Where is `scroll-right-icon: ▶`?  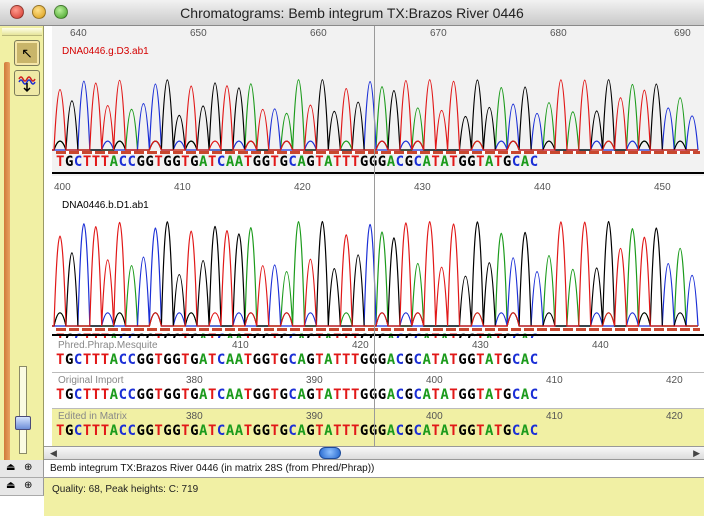
scroll-right-icon: ▶ is located at coordinates (696, 453).